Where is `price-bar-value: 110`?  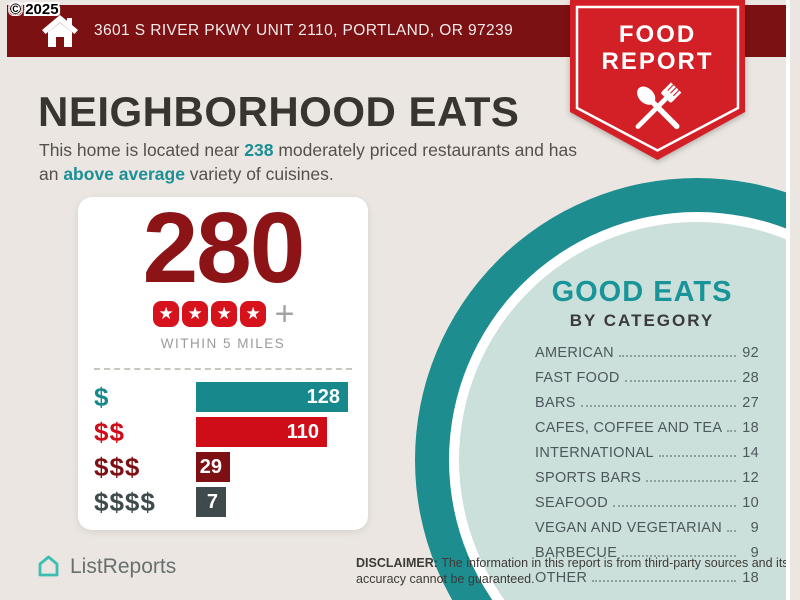
price-bar-value: 110 is located at coordinates (302, 431).